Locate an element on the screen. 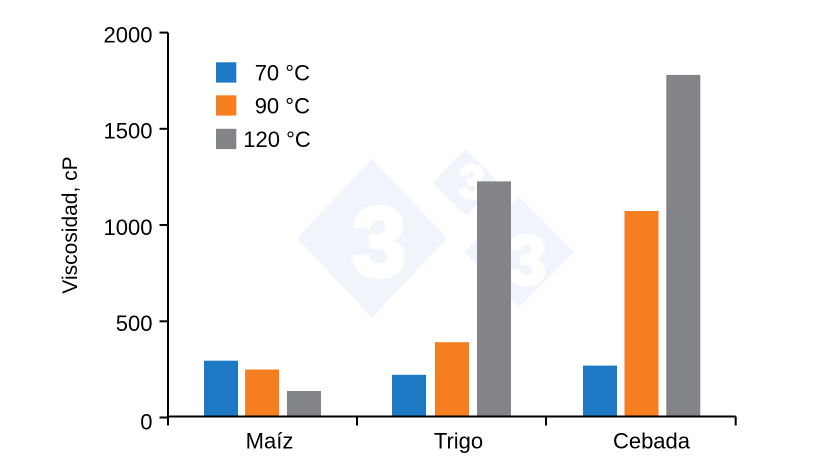  svg-text: 500 is located at coordinates (134, 323).